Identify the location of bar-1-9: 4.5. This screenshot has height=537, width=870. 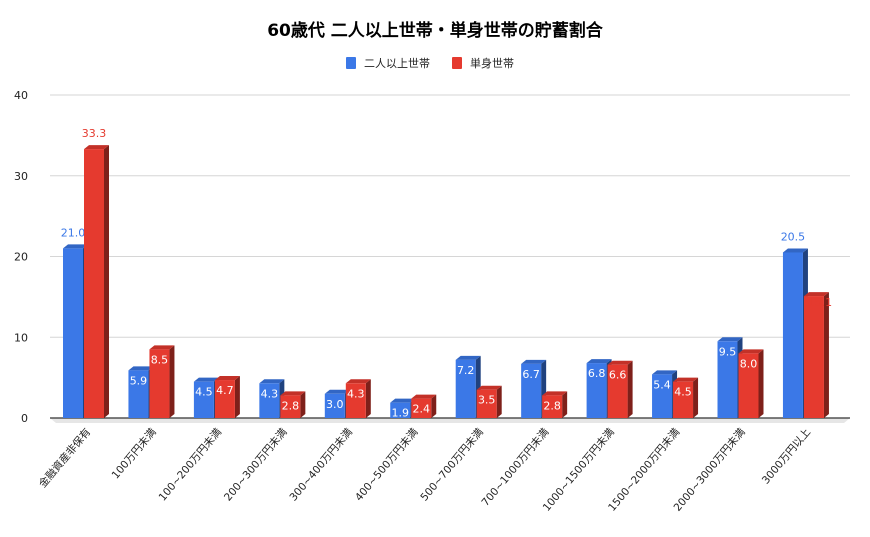
(686, 397).